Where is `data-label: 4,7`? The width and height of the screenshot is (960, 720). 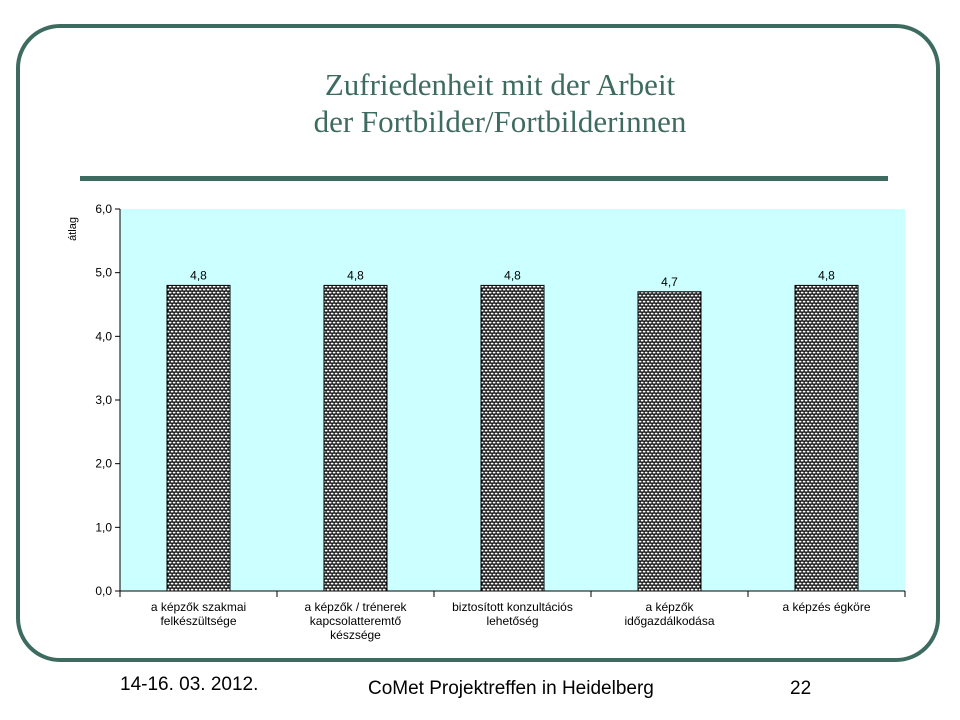 data-label: 4,7 is located at coordinates (669, 282).